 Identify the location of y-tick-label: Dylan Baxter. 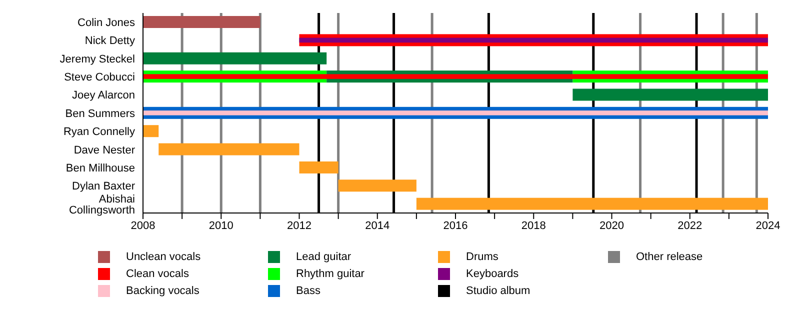
(104, 186).